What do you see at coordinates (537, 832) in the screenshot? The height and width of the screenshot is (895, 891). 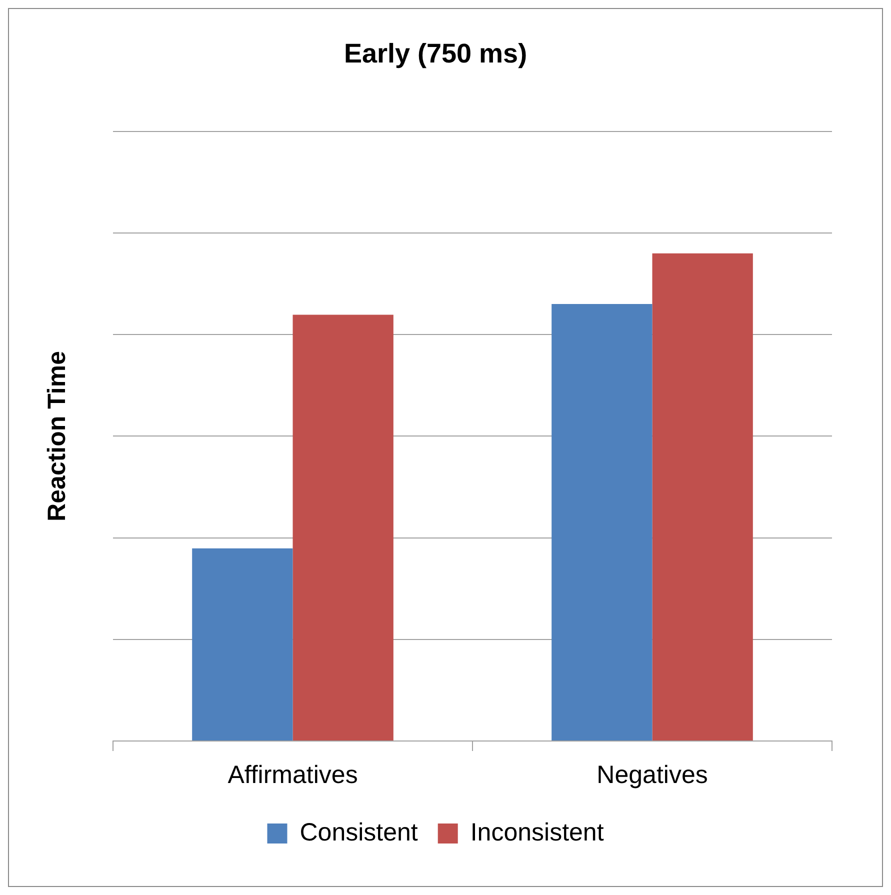 I see `legend-label: Inconsistent` at bounding box center [537, 832].